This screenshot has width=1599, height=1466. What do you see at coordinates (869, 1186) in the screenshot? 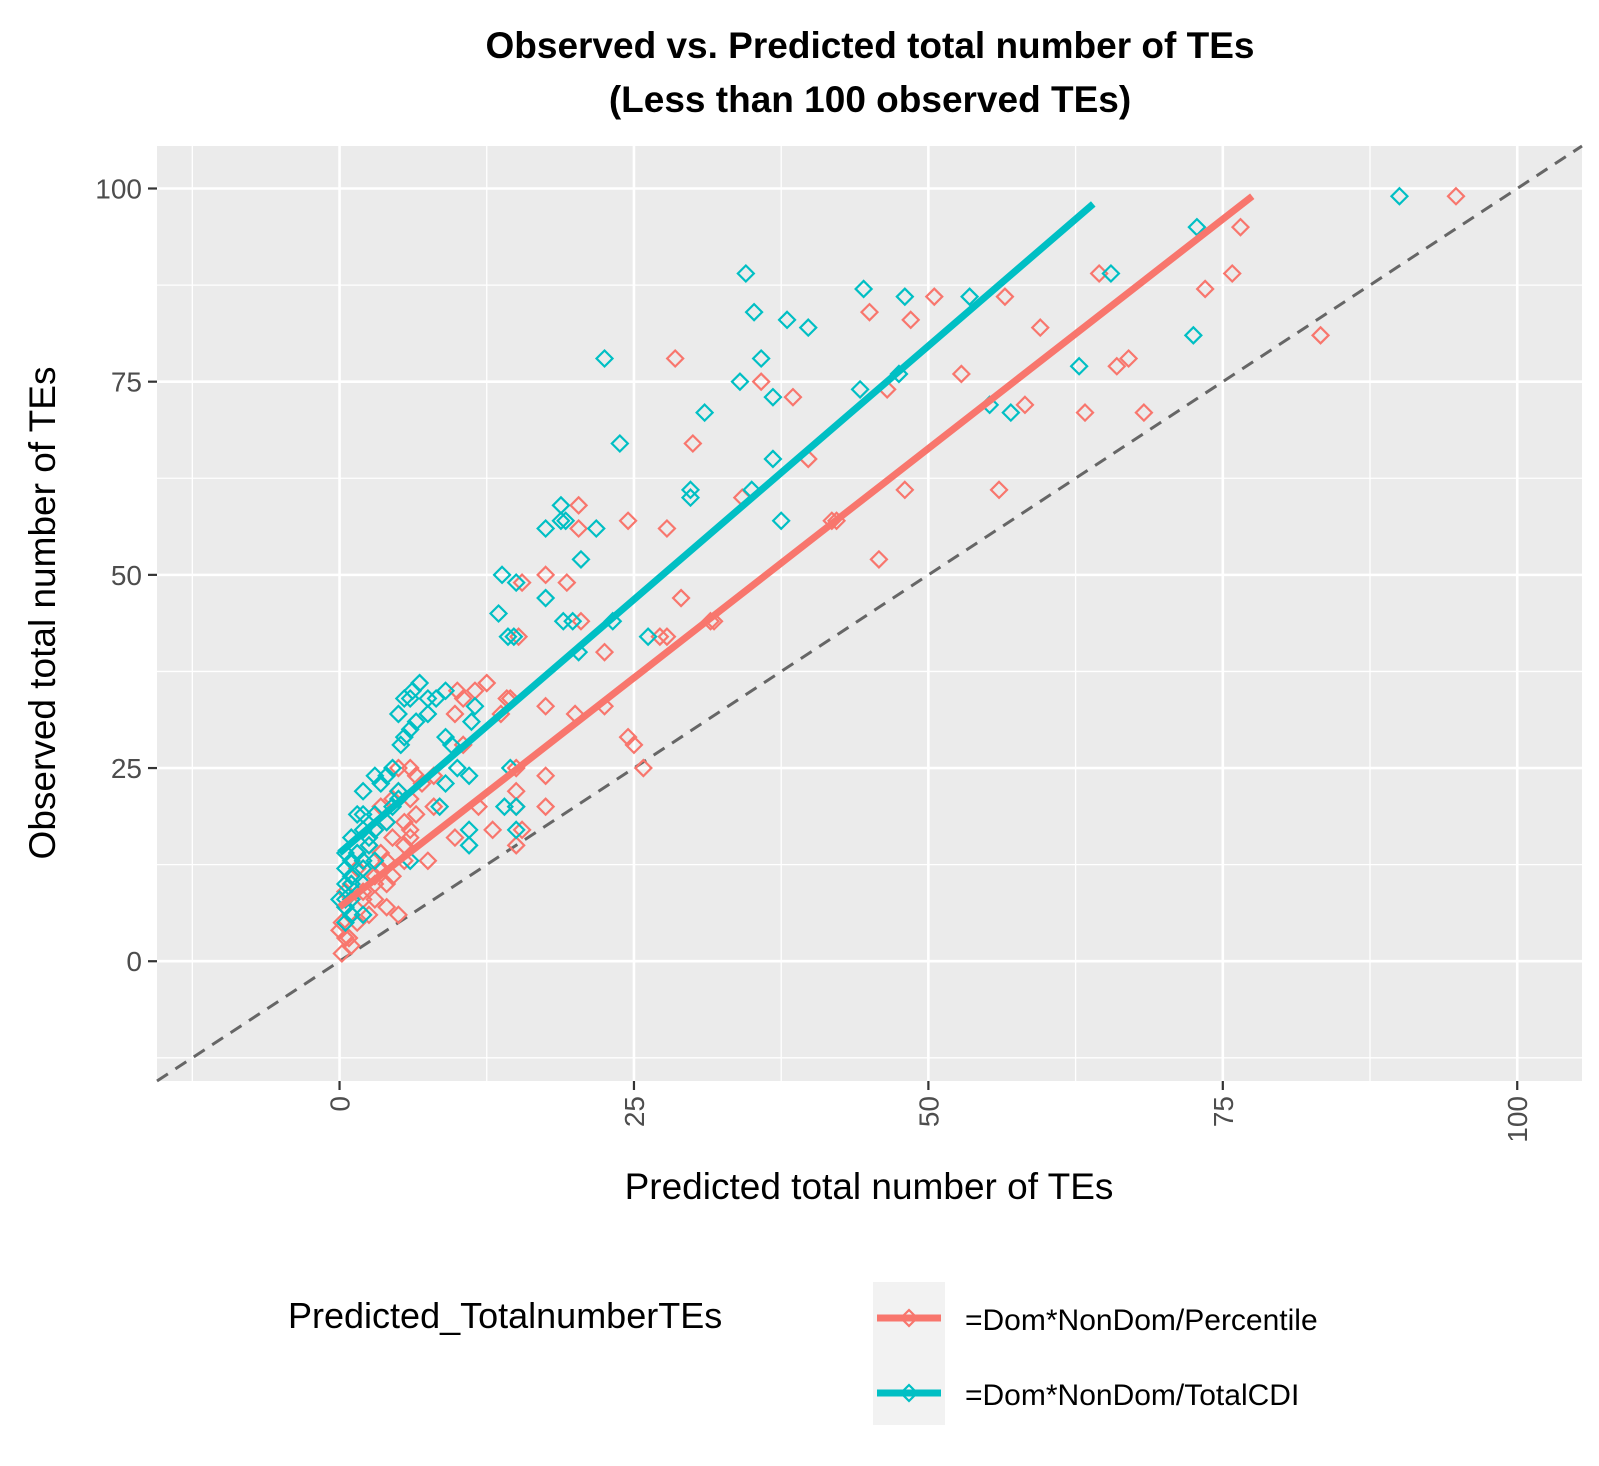
I see `x-axis-title: Predicted total number of TEs` at bounding box center [869, 1186].